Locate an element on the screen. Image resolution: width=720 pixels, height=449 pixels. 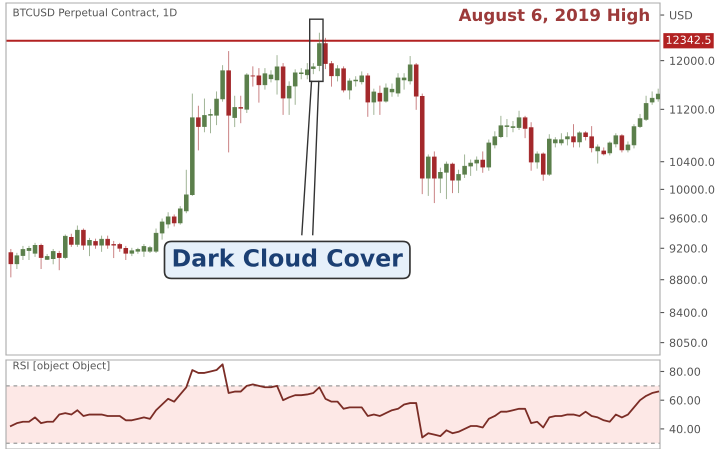
y-tick-label: 8050.0 is located at coordinates (689, 342).